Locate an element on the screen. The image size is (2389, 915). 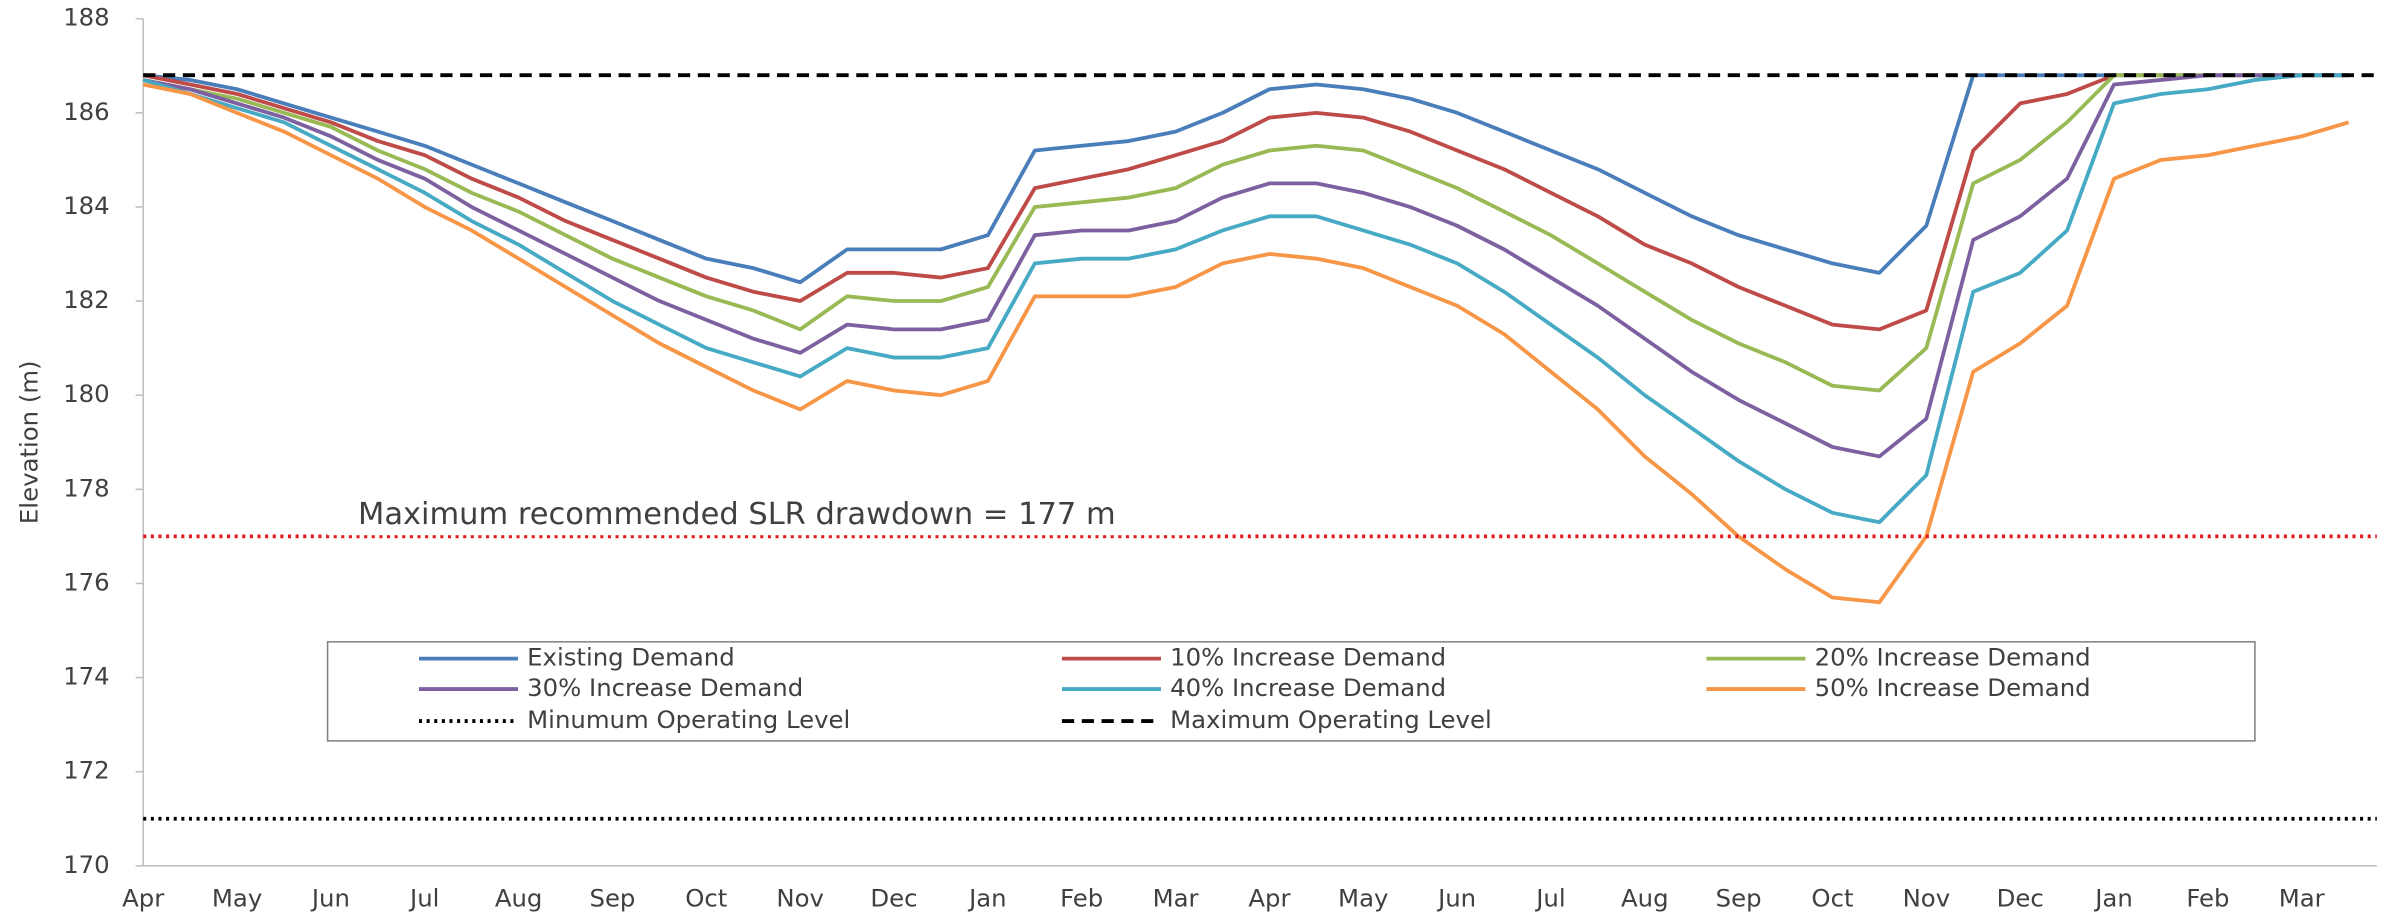
annotation: Maximum recommended SLR drawdown = 177 m is located at coordinates (737, 514).